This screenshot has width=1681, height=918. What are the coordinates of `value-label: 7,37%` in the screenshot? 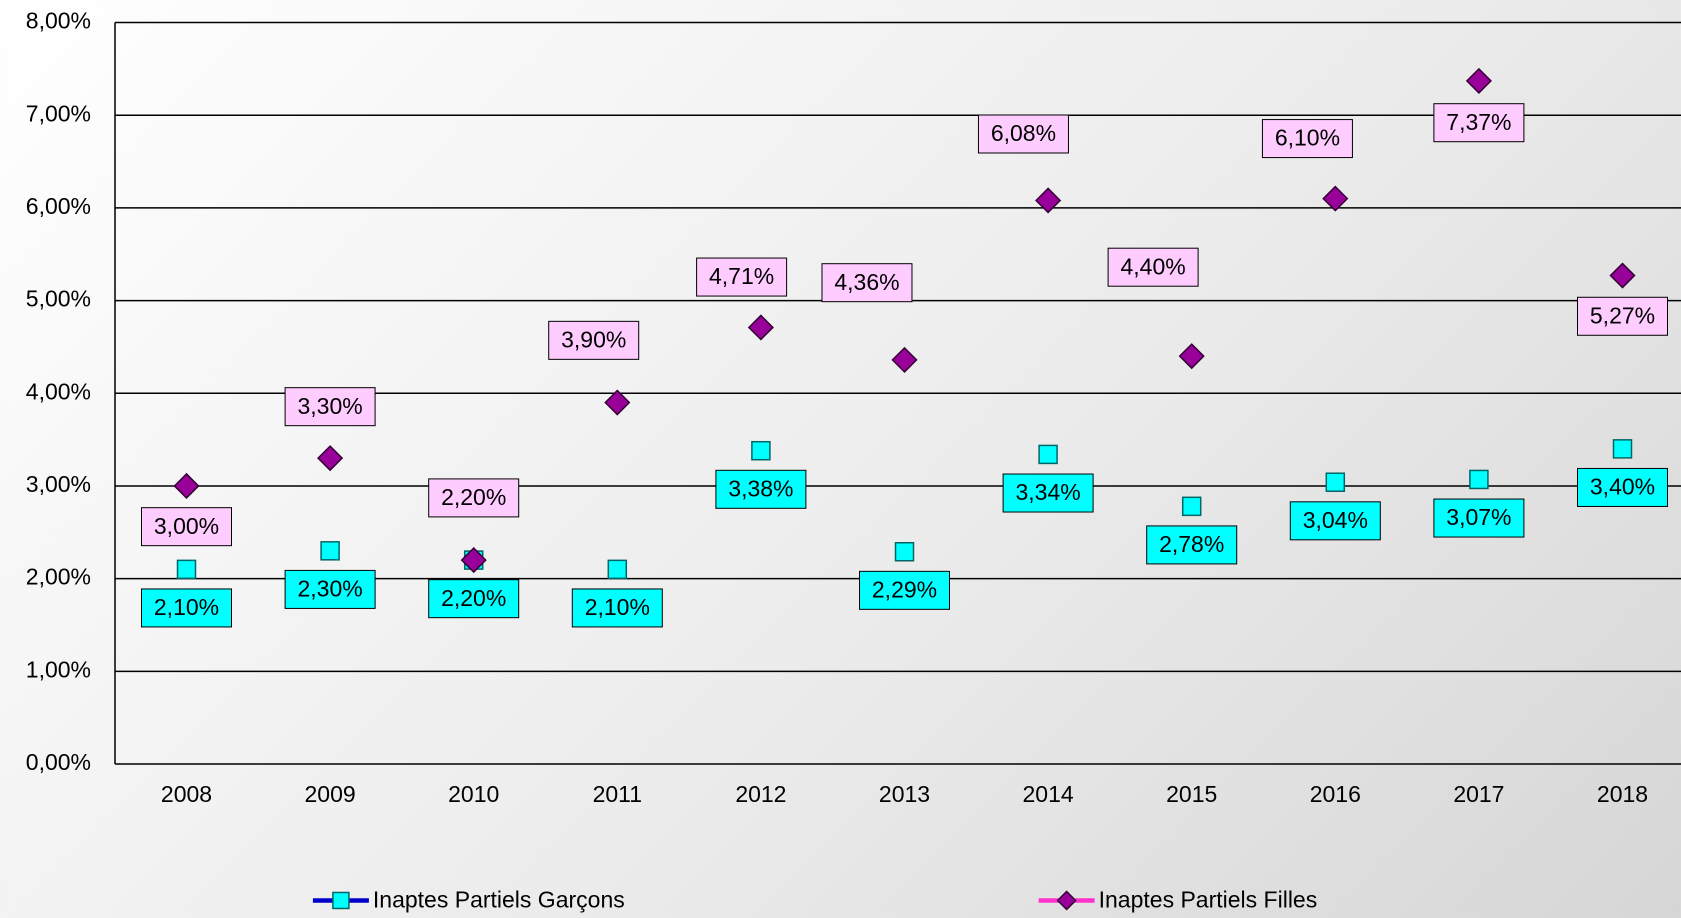 It's located at (1478, 122).